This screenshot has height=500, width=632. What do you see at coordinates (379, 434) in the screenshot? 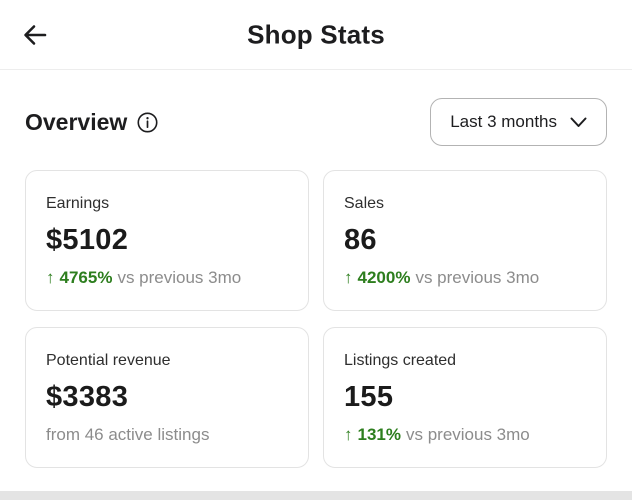
I see `change-percent: 131%` at bounding box center [379, 434].